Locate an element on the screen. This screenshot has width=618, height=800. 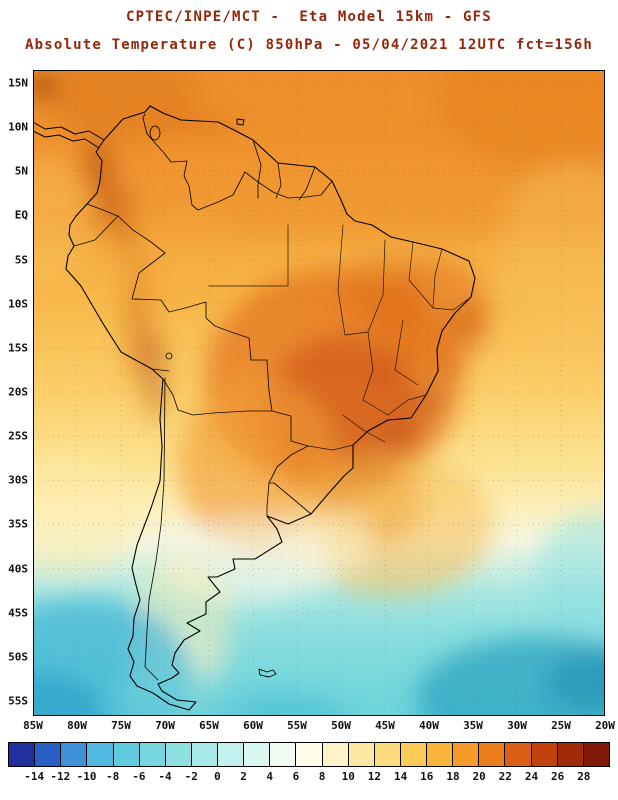
lon-tick-70W: 70W is located at coordinates (165, 725).